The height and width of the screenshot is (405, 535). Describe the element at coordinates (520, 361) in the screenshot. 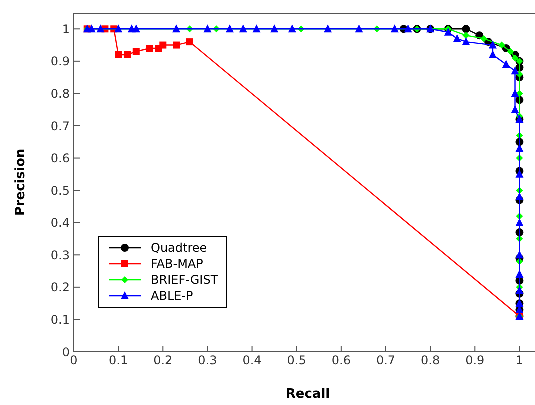

I see `x-tick-label: 1` at that location.